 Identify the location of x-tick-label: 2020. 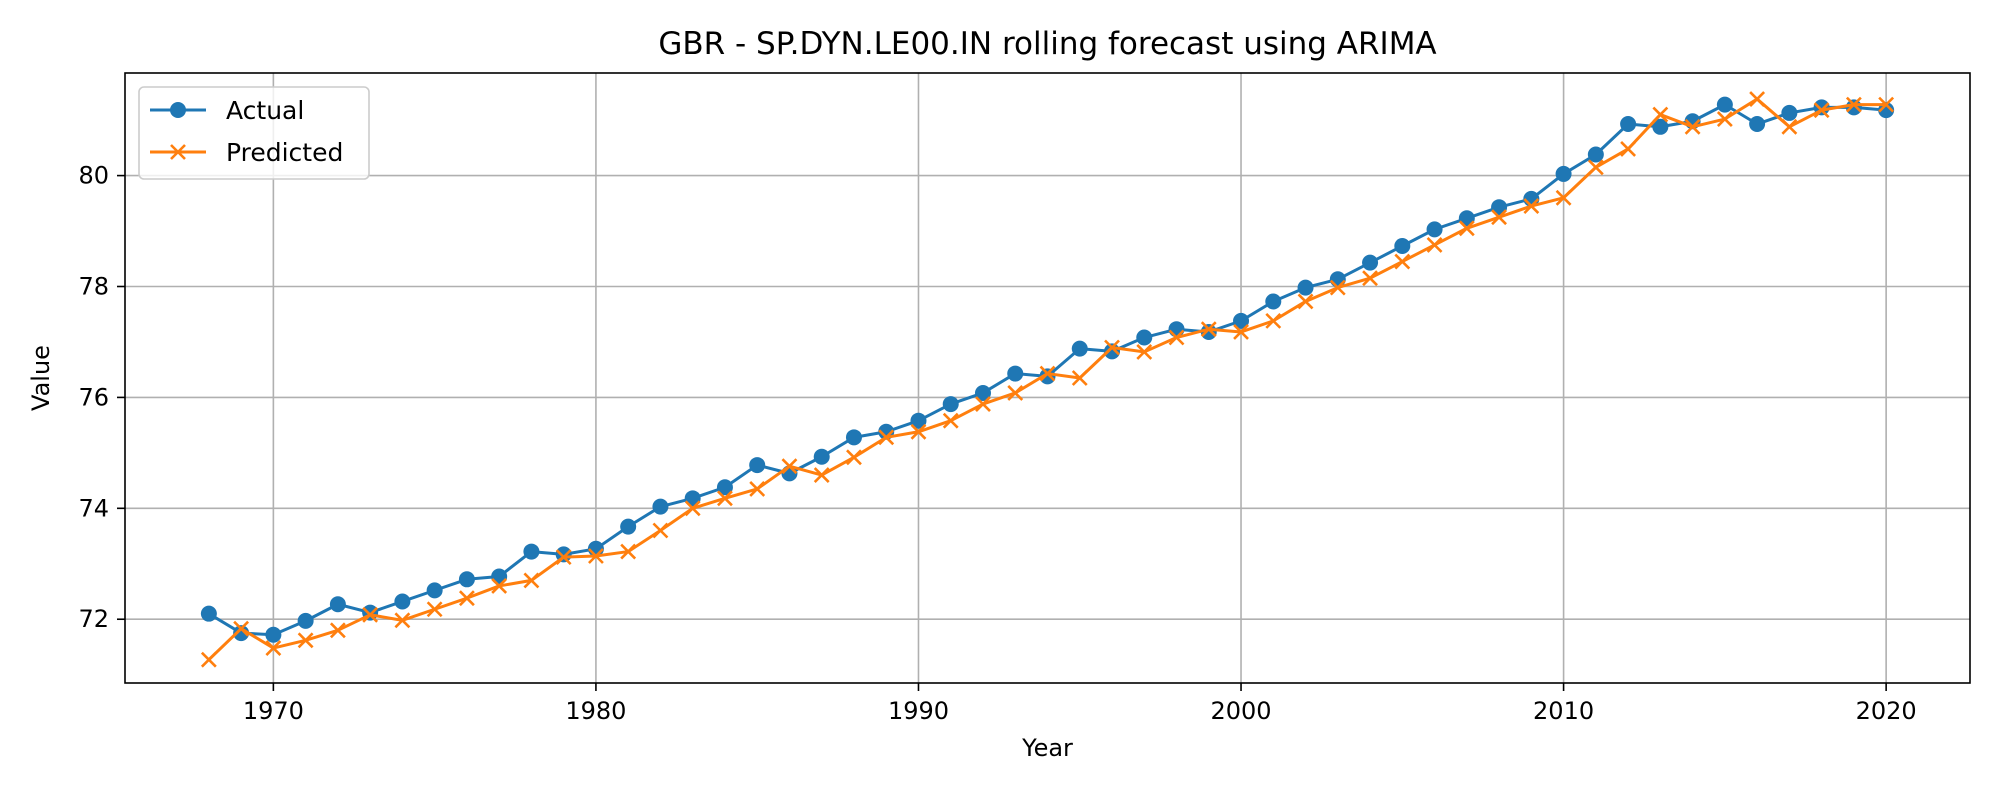
(1886, 711).